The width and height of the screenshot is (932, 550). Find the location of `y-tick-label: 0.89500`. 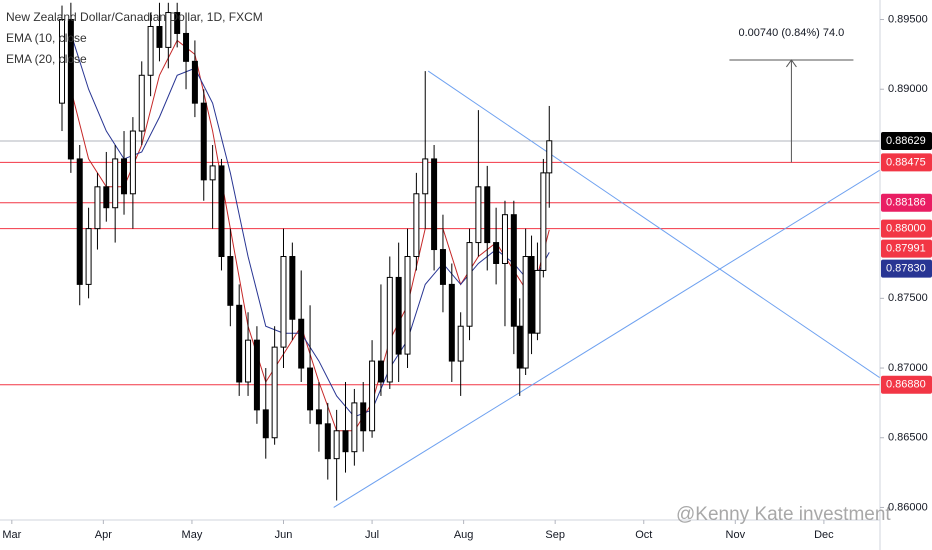

y-tick-label: 0.89500 is located at coordinates (908, 19).